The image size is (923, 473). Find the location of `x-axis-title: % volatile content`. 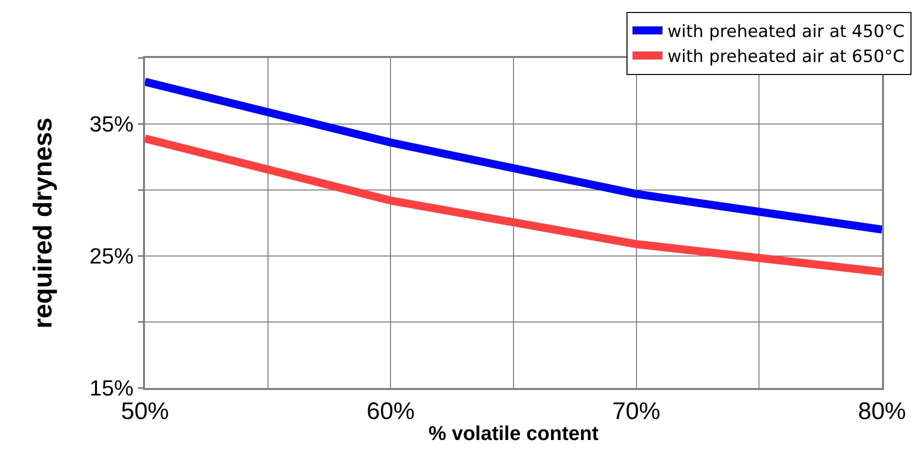

x-axis-title: % volatile content is located at coordinates (513, 433).